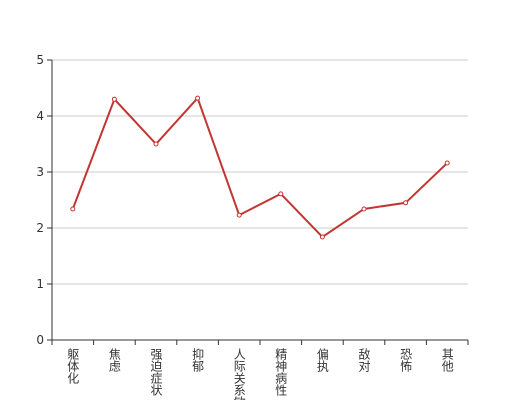 The width and height of the screenshot is (520, 400). What do you see at coordinates (239, 374) in the screenshot?
I see `x-tick-label: 人际关系敏感` at bounding box center [239, 374].